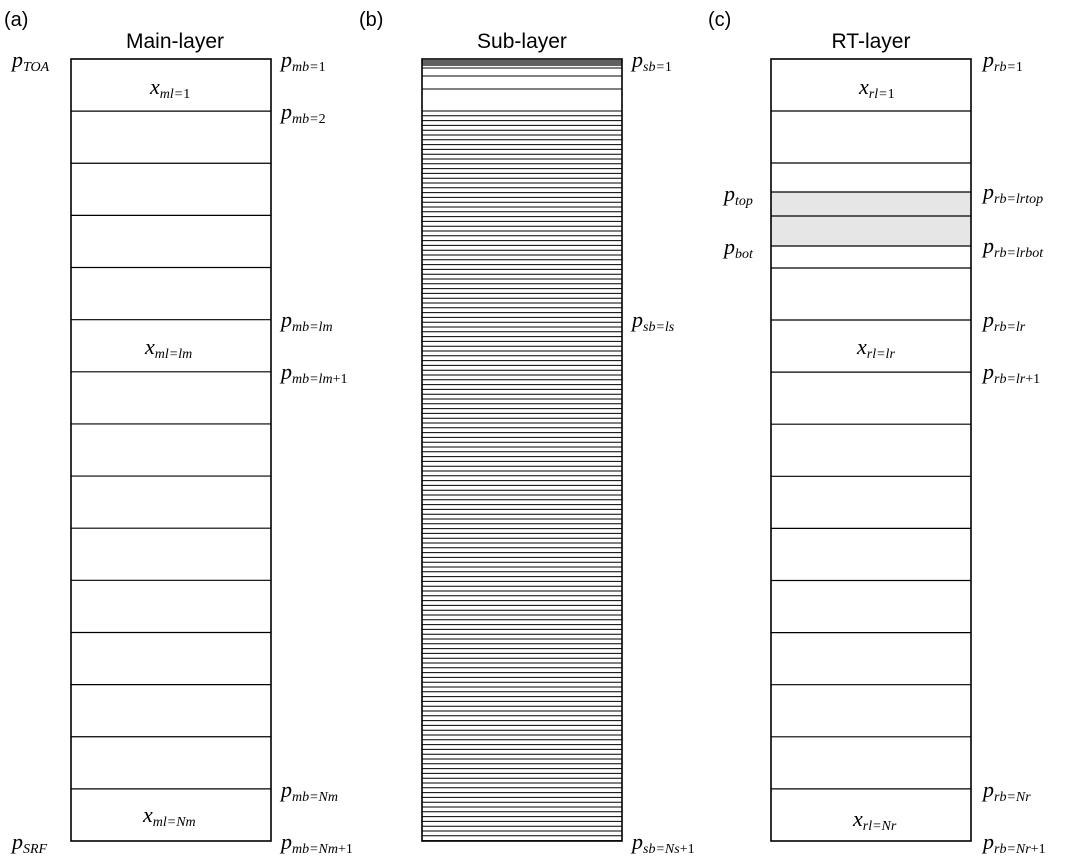 Image resolution: width=1067 pixels, height=857 pixels. What do you see at coordinates (29, 843) in the screenshot?
I see `p-srf-label: pSRF` at bounding box center [29, 843].